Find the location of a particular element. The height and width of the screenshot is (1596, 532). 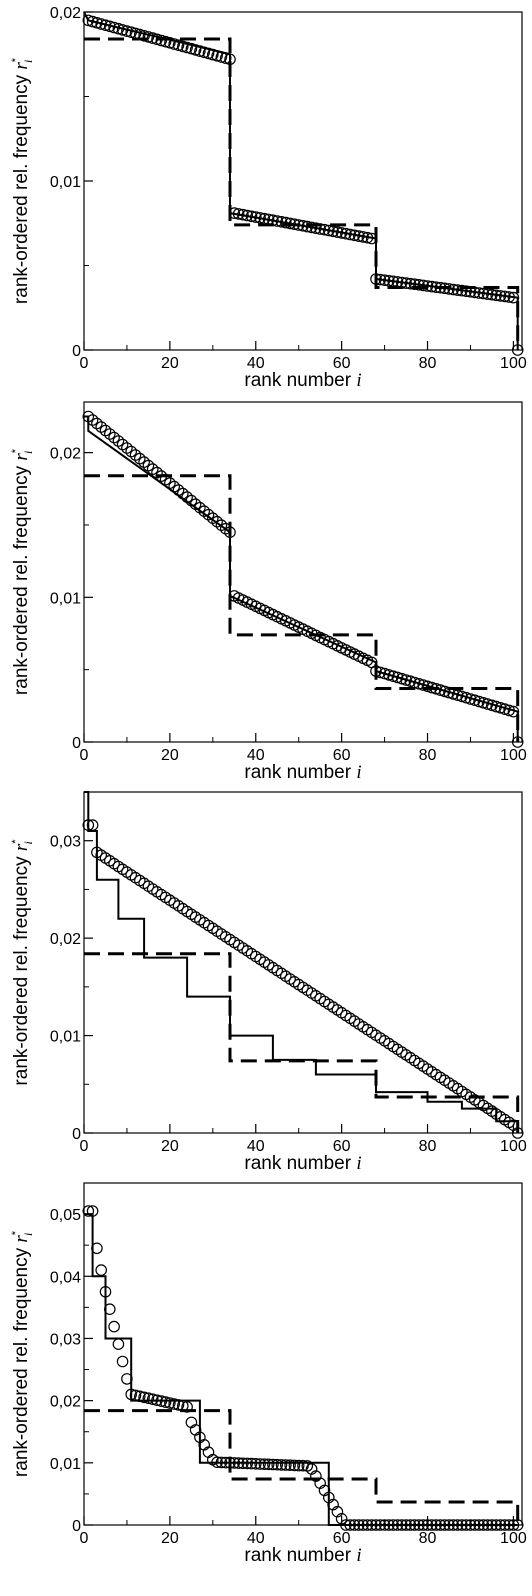

y-tick-label: 0 is located at coordinates (76, 351).